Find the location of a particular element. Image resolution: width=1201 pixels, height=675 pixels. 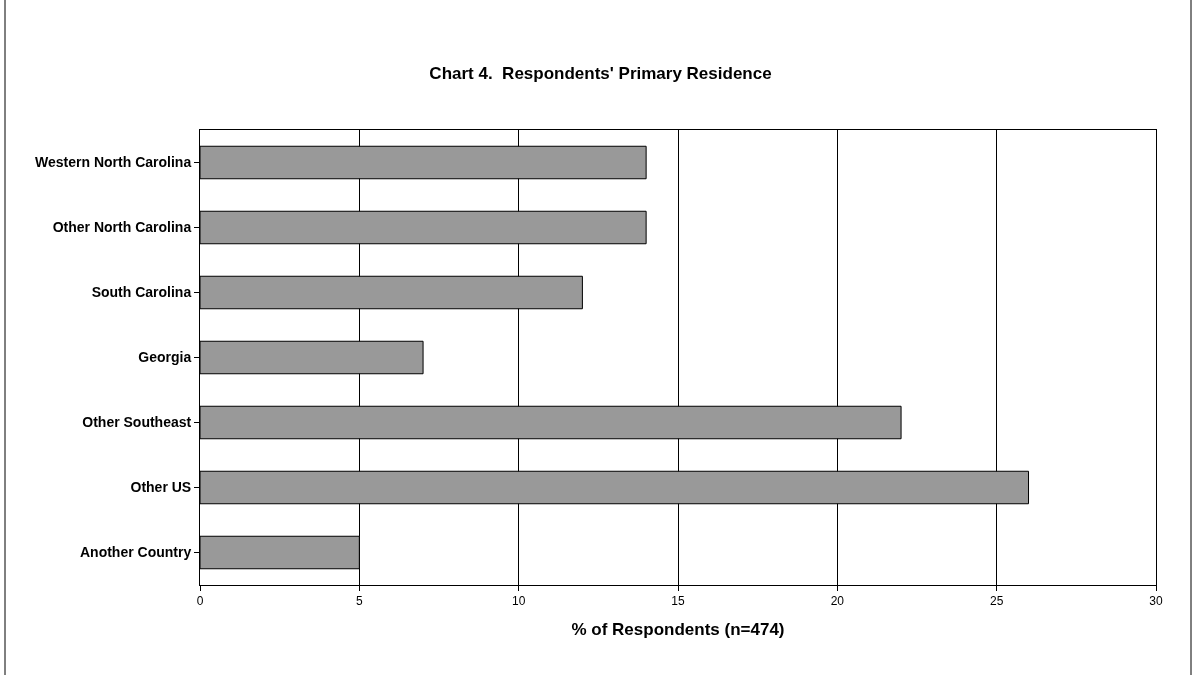

y-tick-label: South Carolina is located at coordinates (141, 292).